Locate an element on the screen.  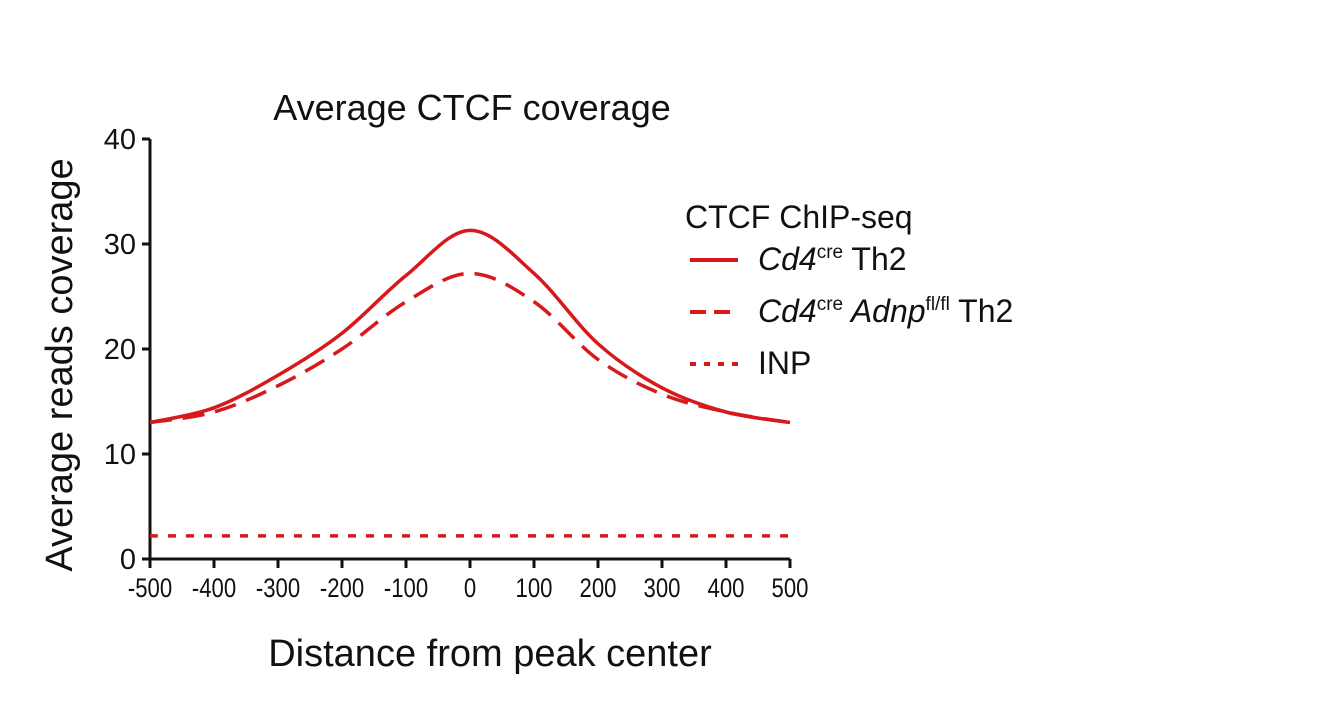
series-line-dashed is located at coordinates (470, 348).